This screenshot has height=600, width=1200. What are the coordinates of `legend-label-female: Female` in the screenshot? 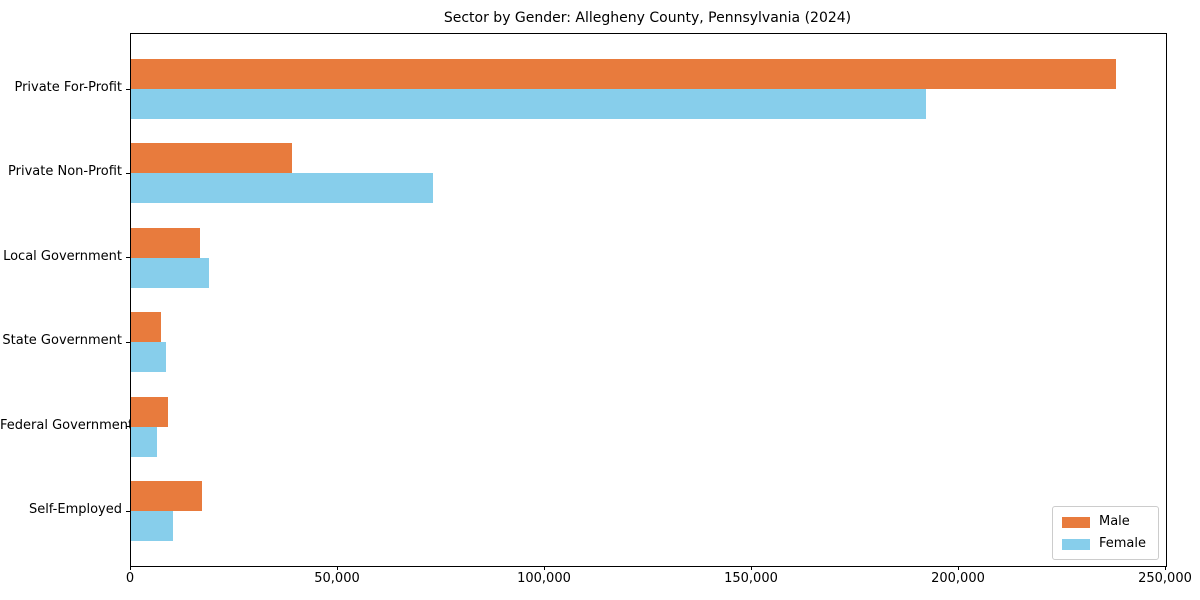 It's located at (1122, 543).